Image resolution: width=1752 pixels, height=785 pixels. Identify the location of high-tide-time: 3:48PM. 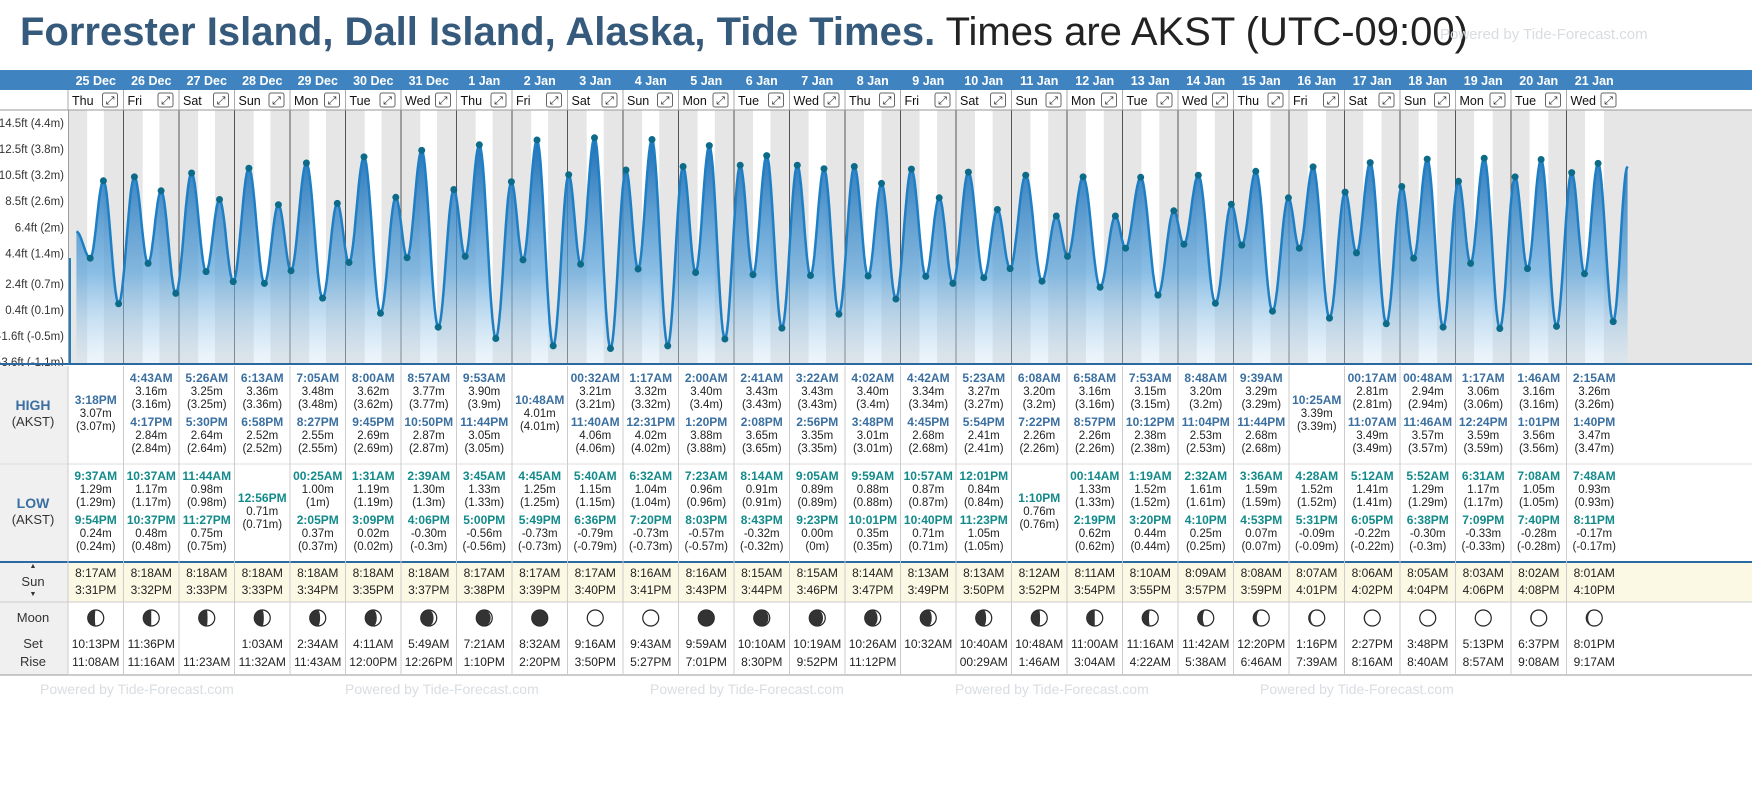
(873, 422).